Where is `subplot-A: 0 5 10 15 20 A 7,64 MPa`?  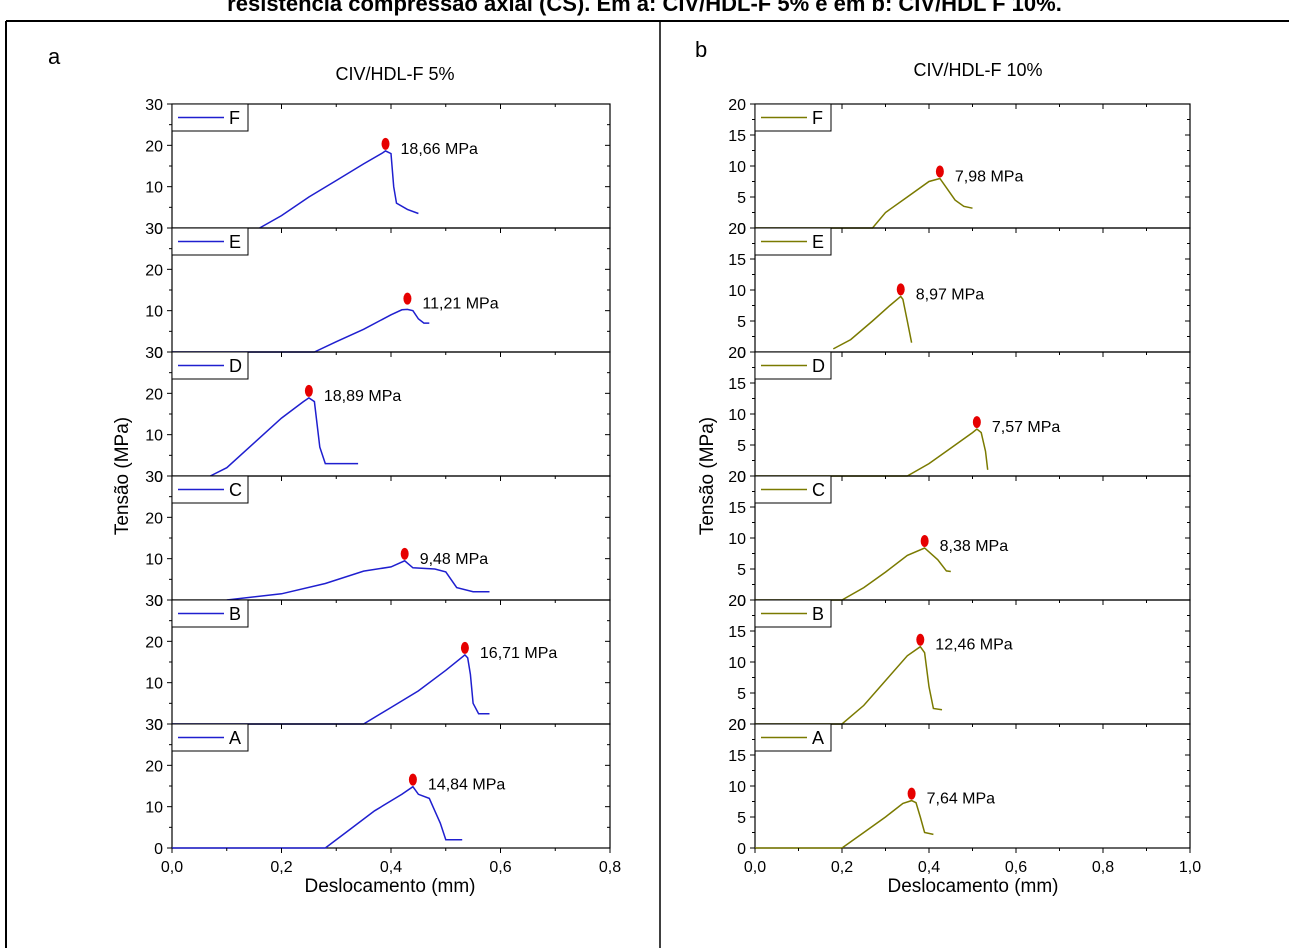
subplot-A: 0 5 10 15 20 A 7,64 MPa is located at coordinates (959, 787).